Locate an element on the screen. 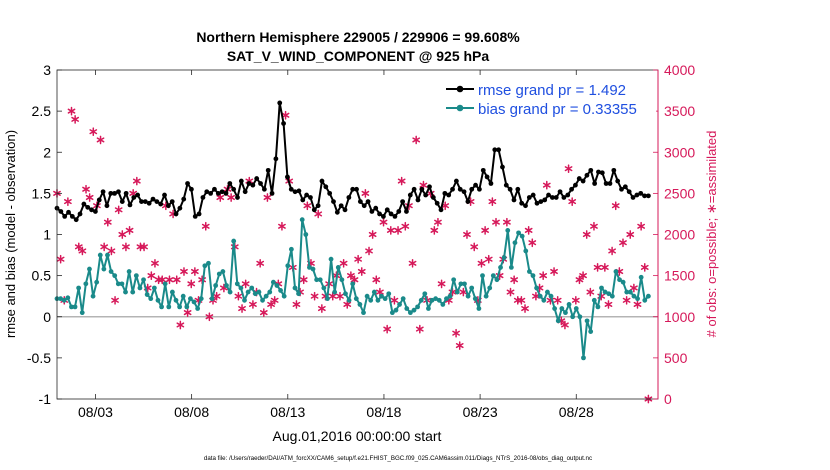 The height and width of the screenshot is (470, 830). legend-bias-label: bias grand pr = 0.33355 is located at coordinates (557, 109).